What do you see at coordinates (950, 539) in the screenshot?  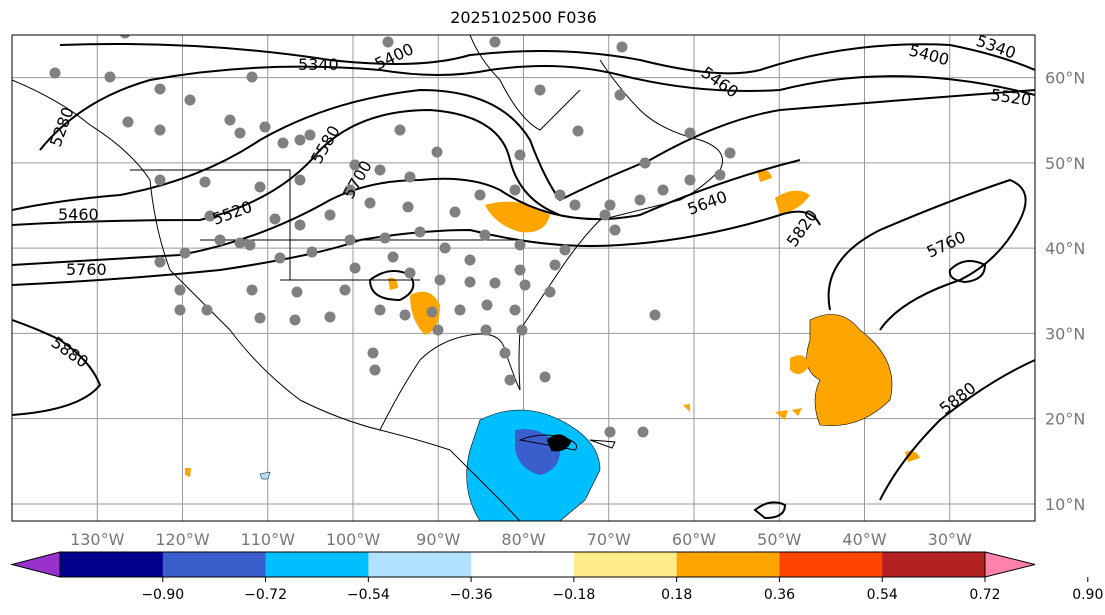 I see `lon-tick-label: 30°W` at bounding box center [950, 539].